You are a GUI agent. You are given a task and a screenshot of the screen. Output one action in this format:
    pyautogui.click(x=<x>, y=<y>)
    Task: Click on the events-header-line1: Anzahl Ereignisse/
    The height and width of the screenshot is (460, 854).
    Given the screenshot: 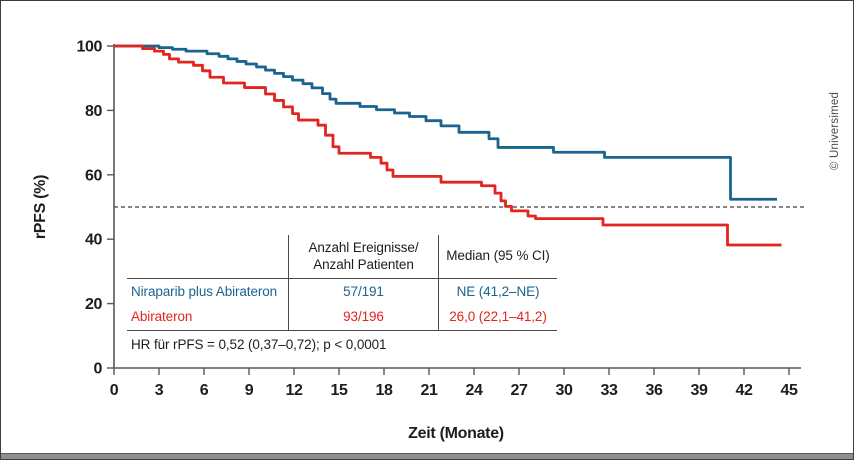 What is the action you would take?
    pyautogui.click(x=363, y=248)
    